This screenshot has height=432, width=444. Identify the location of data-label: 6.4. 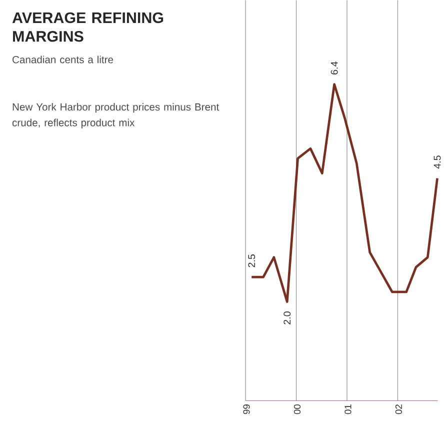
(334, 67).